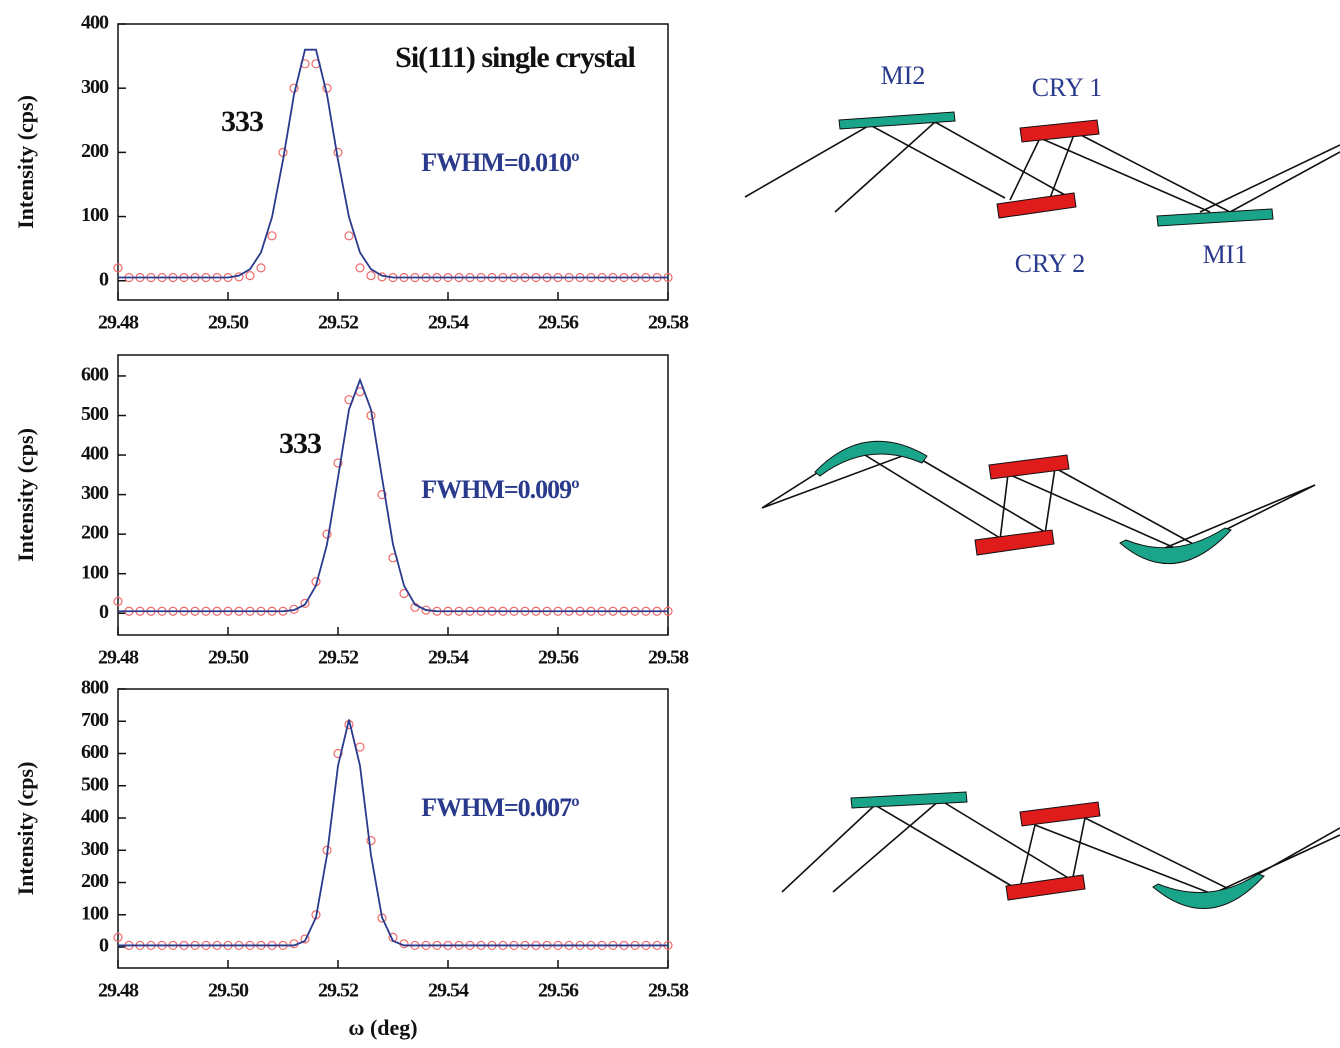 The width and height of the screenshot is (1340, 1048). I want to click on y-tick-label: 700, so click(95, 720).